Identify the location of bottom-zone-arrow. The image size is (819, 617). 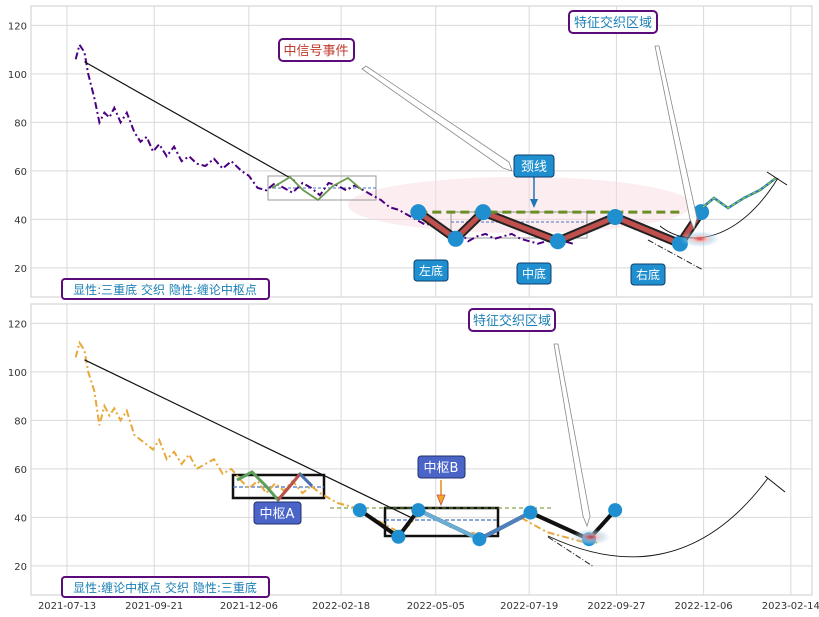
(572, 435).